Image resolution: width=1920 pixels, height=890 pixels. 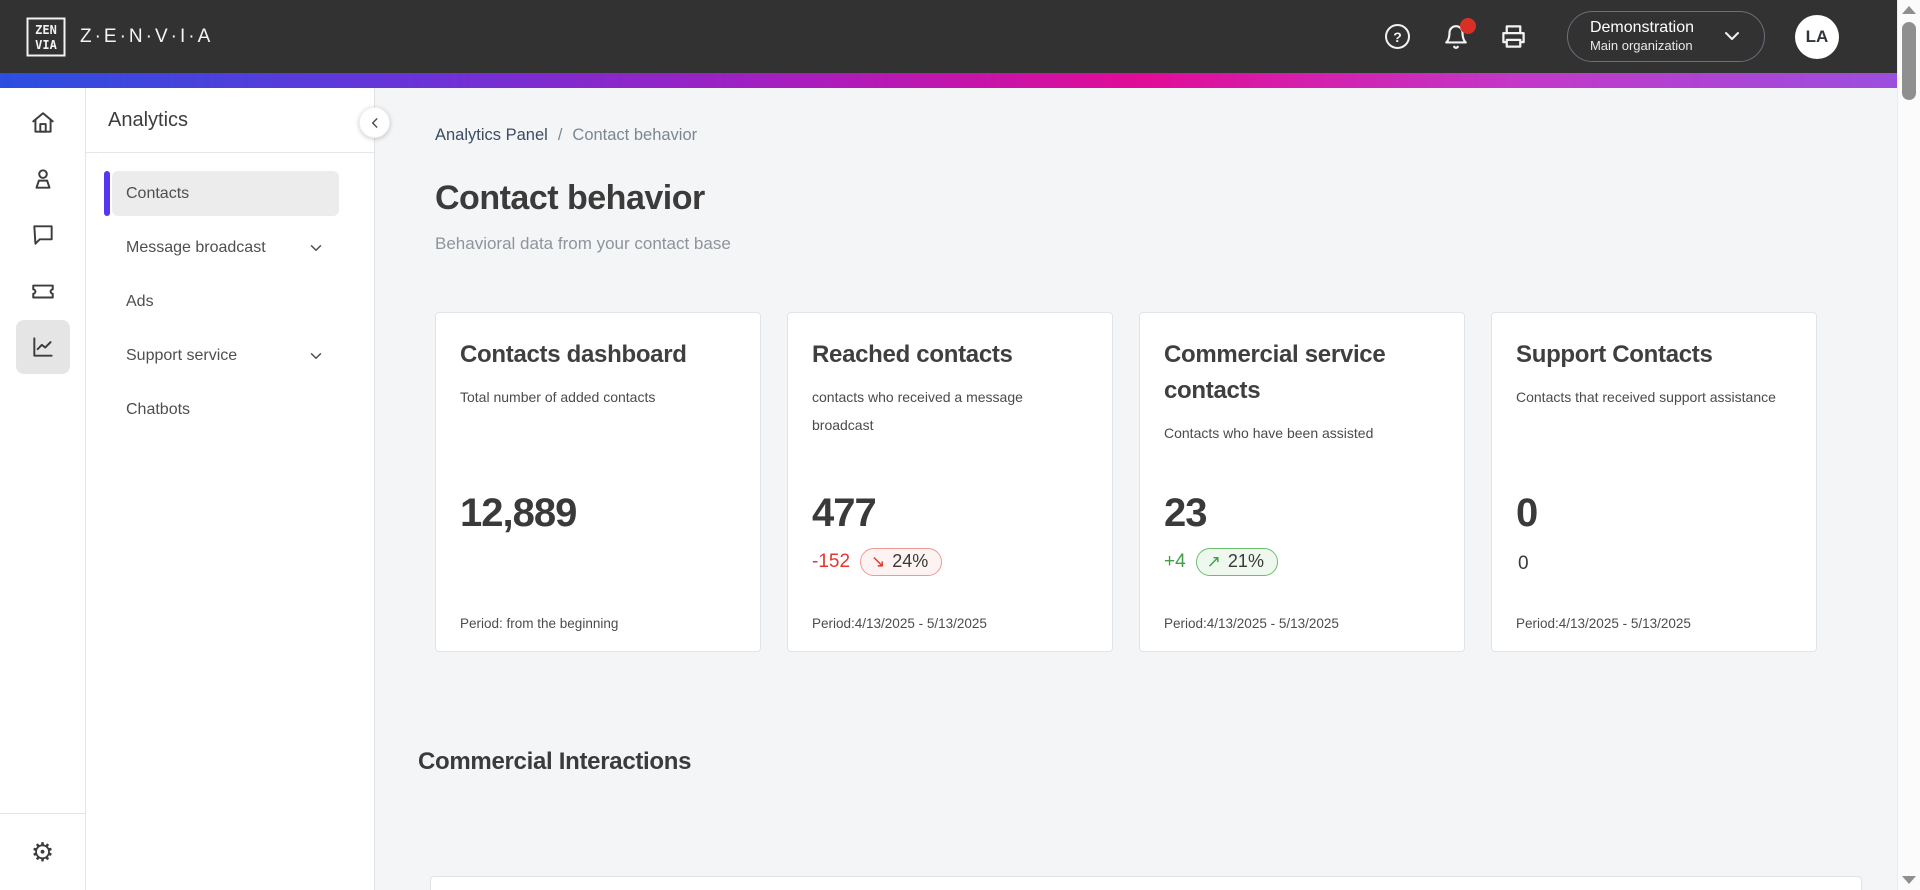 I want to click on top-bar: ZEN VIA Z·E·N·V·I·A ?, so click(x=948, y=36).